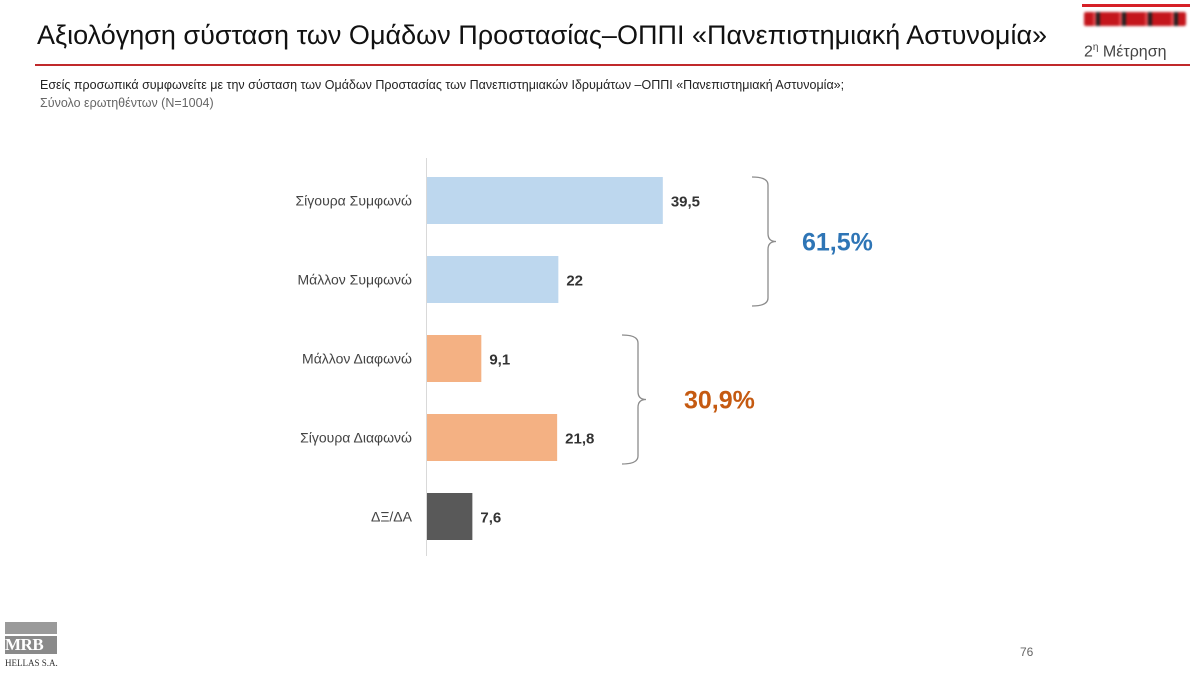 The height and width of the screenshot is (675, 1200). Describe the element at coordinates (1088, 52) in the screenshot. I see `measurement-number: 2` at that location.